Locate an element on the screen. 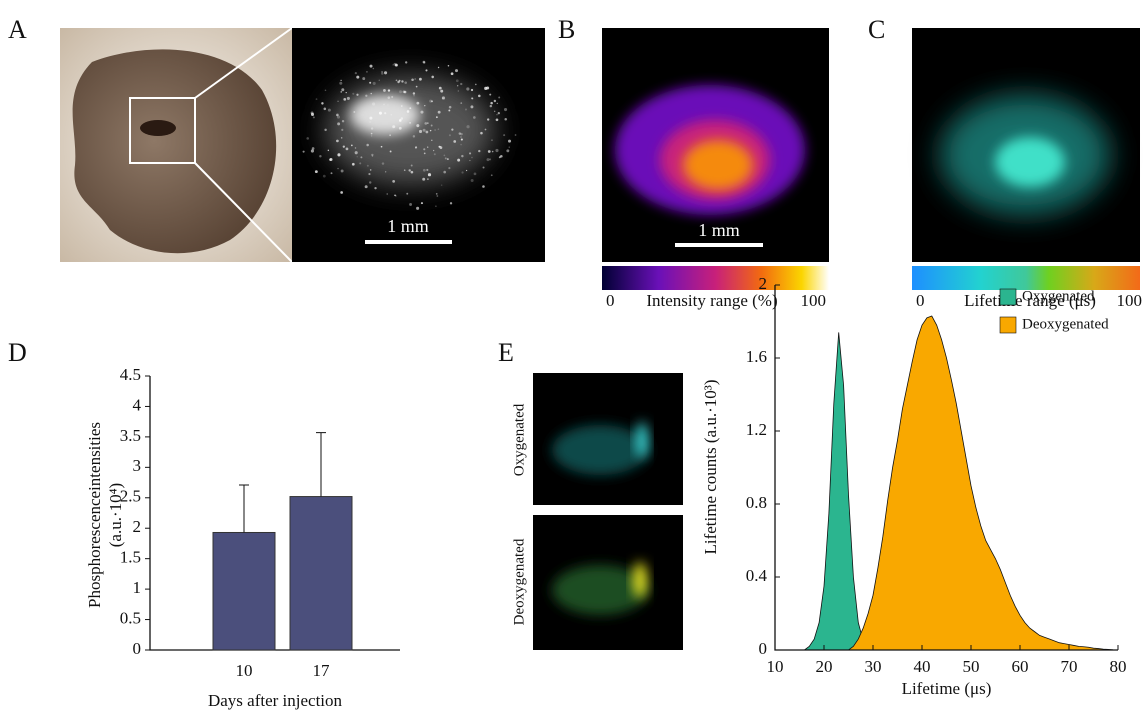 This screenshot has width=1144, height=713. colorbar-label: Intensity range (%) is located at coordinates (711, 300).